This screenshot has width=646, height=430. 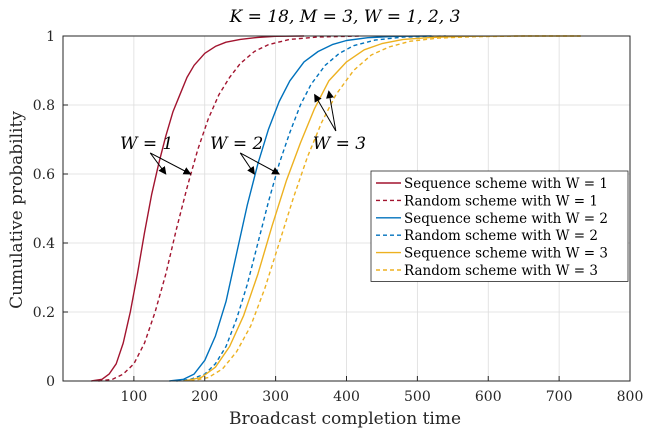 What do you see at coordinates (134, 397) in the screenshot?
I see `x-tick-label: 100` at bounding box center [134, 397].